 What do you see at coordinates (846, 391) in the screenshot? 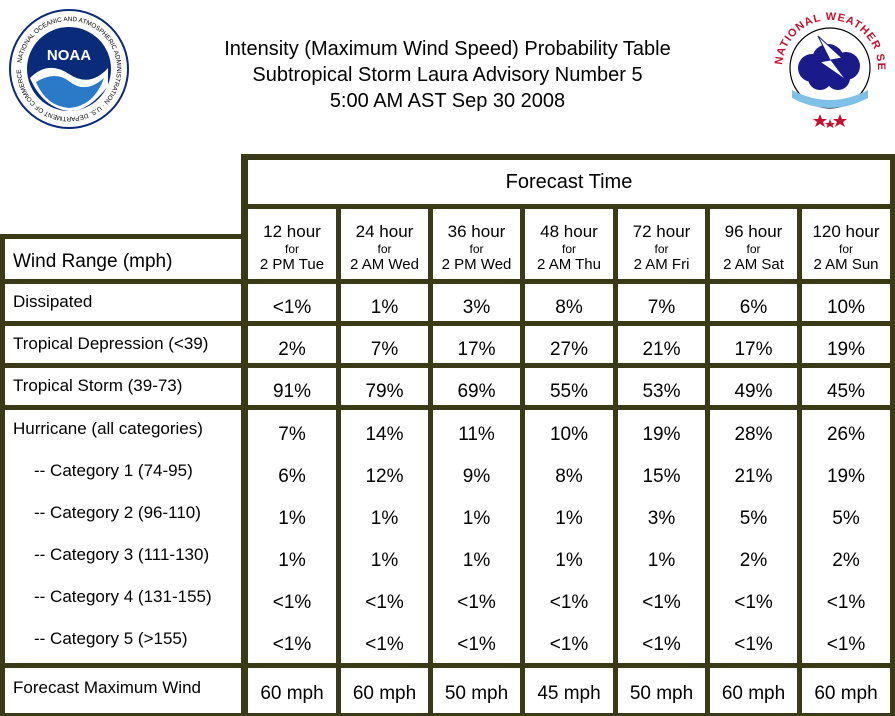
I see `probability-value: 45%` at bounding box center [846, 391].